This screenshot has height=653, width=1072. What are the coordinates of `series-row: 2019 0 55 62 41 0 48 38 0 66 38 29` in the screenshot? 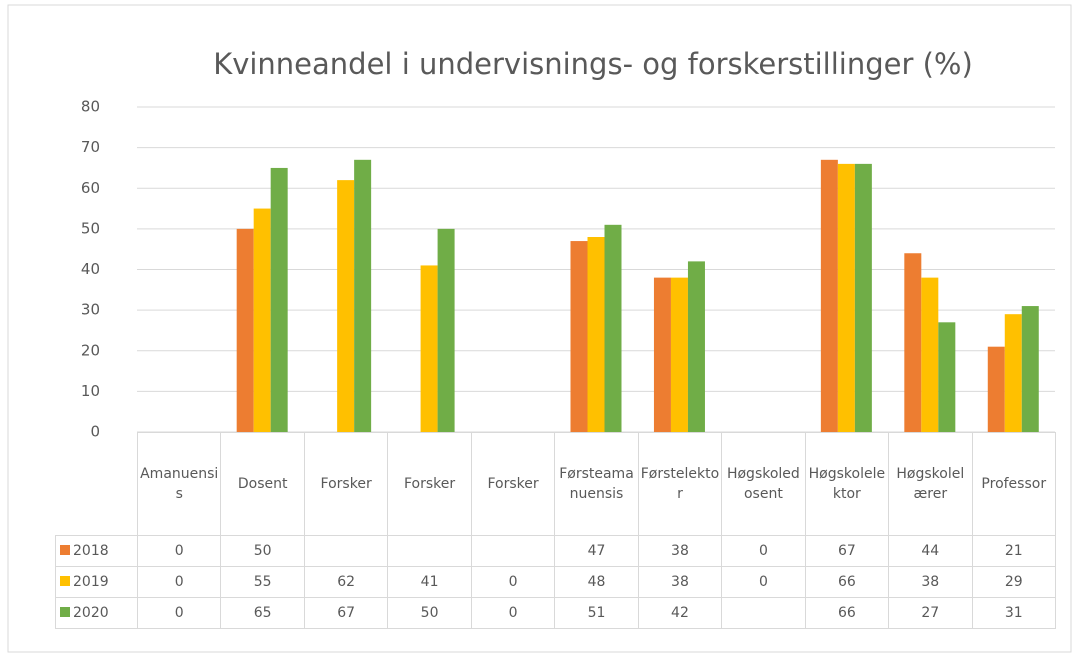 It's located at (555, 582).